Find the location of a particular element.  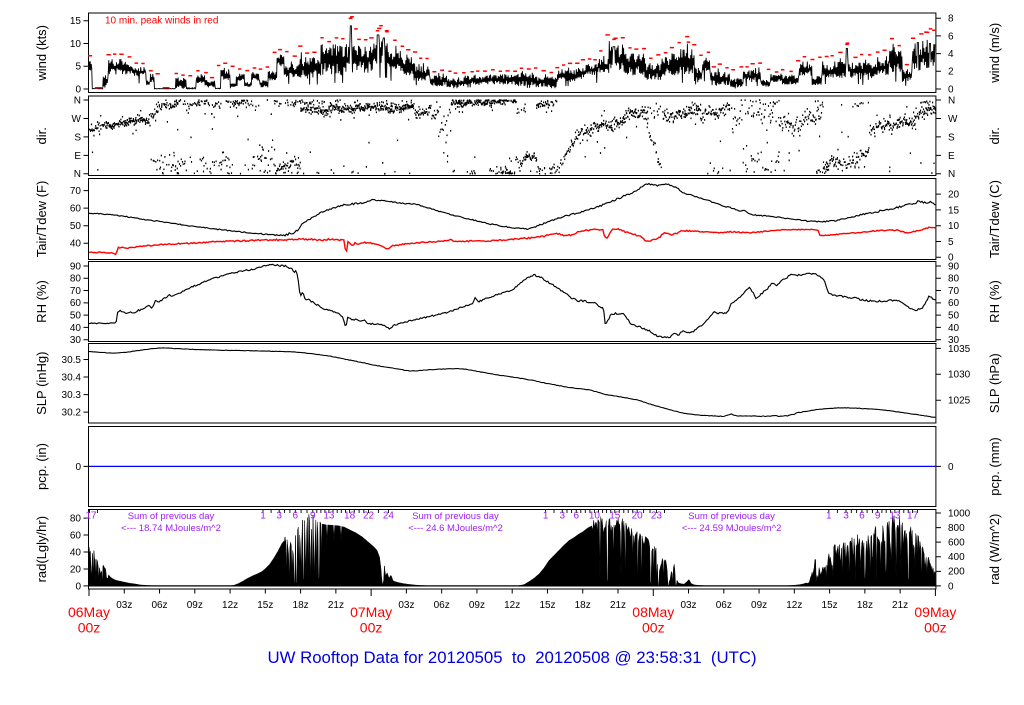

svg-text: 8 is located at coordinates (951, 19).